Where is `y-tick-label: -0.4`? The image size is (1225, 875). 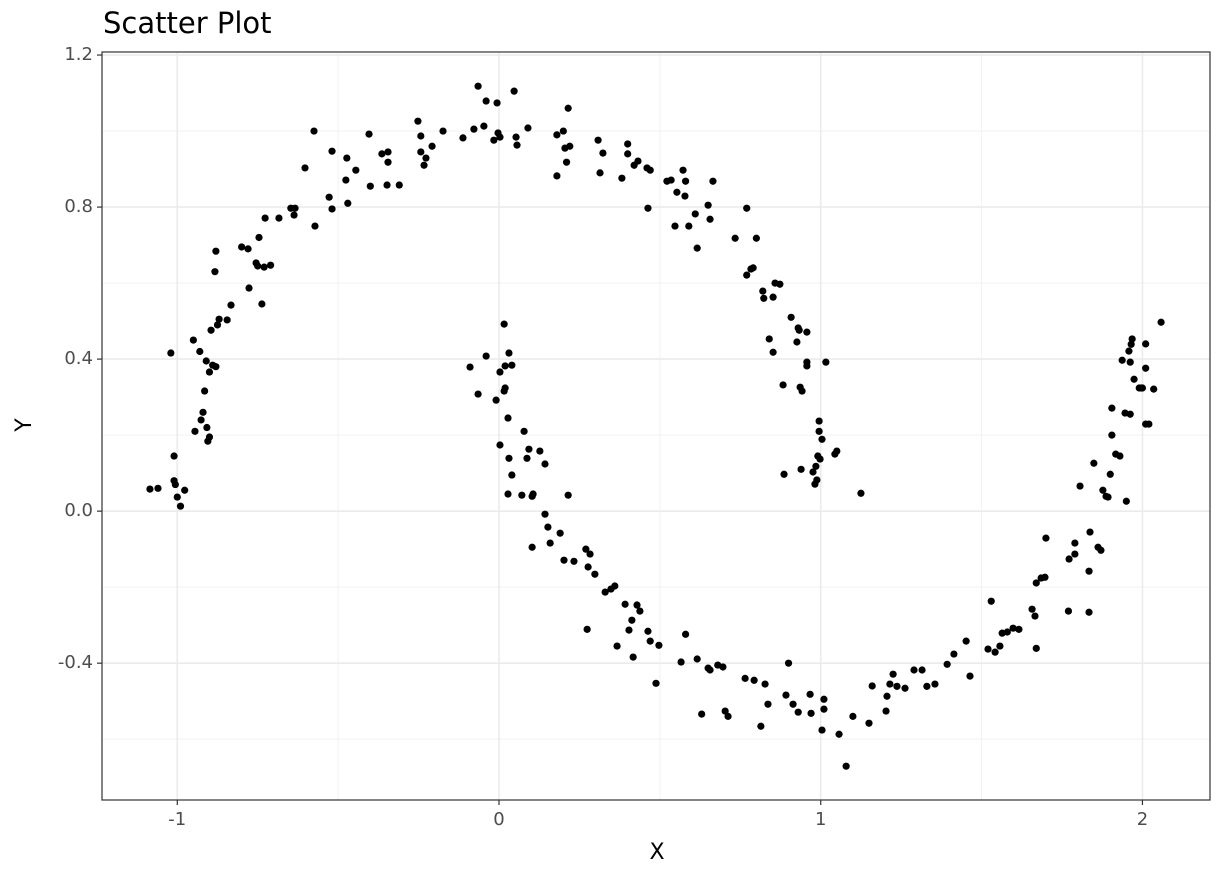 y-tick-label: -0.4 is located at coordinates (75, 662).